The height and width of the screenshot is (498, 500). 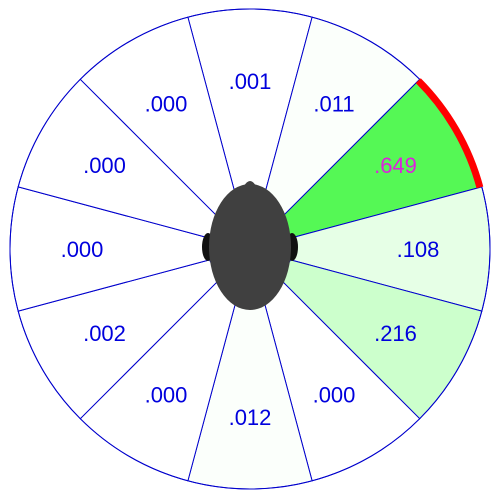 I want to click on sector-label-11: .000, so click(x=104, y=165).